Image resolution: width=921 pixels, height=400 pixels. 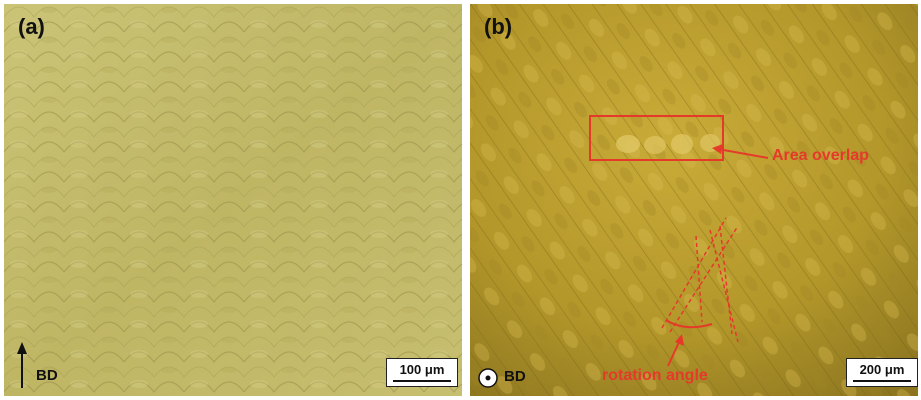 I want to click on area-overlap-arrow, so click(x=743, y=153).